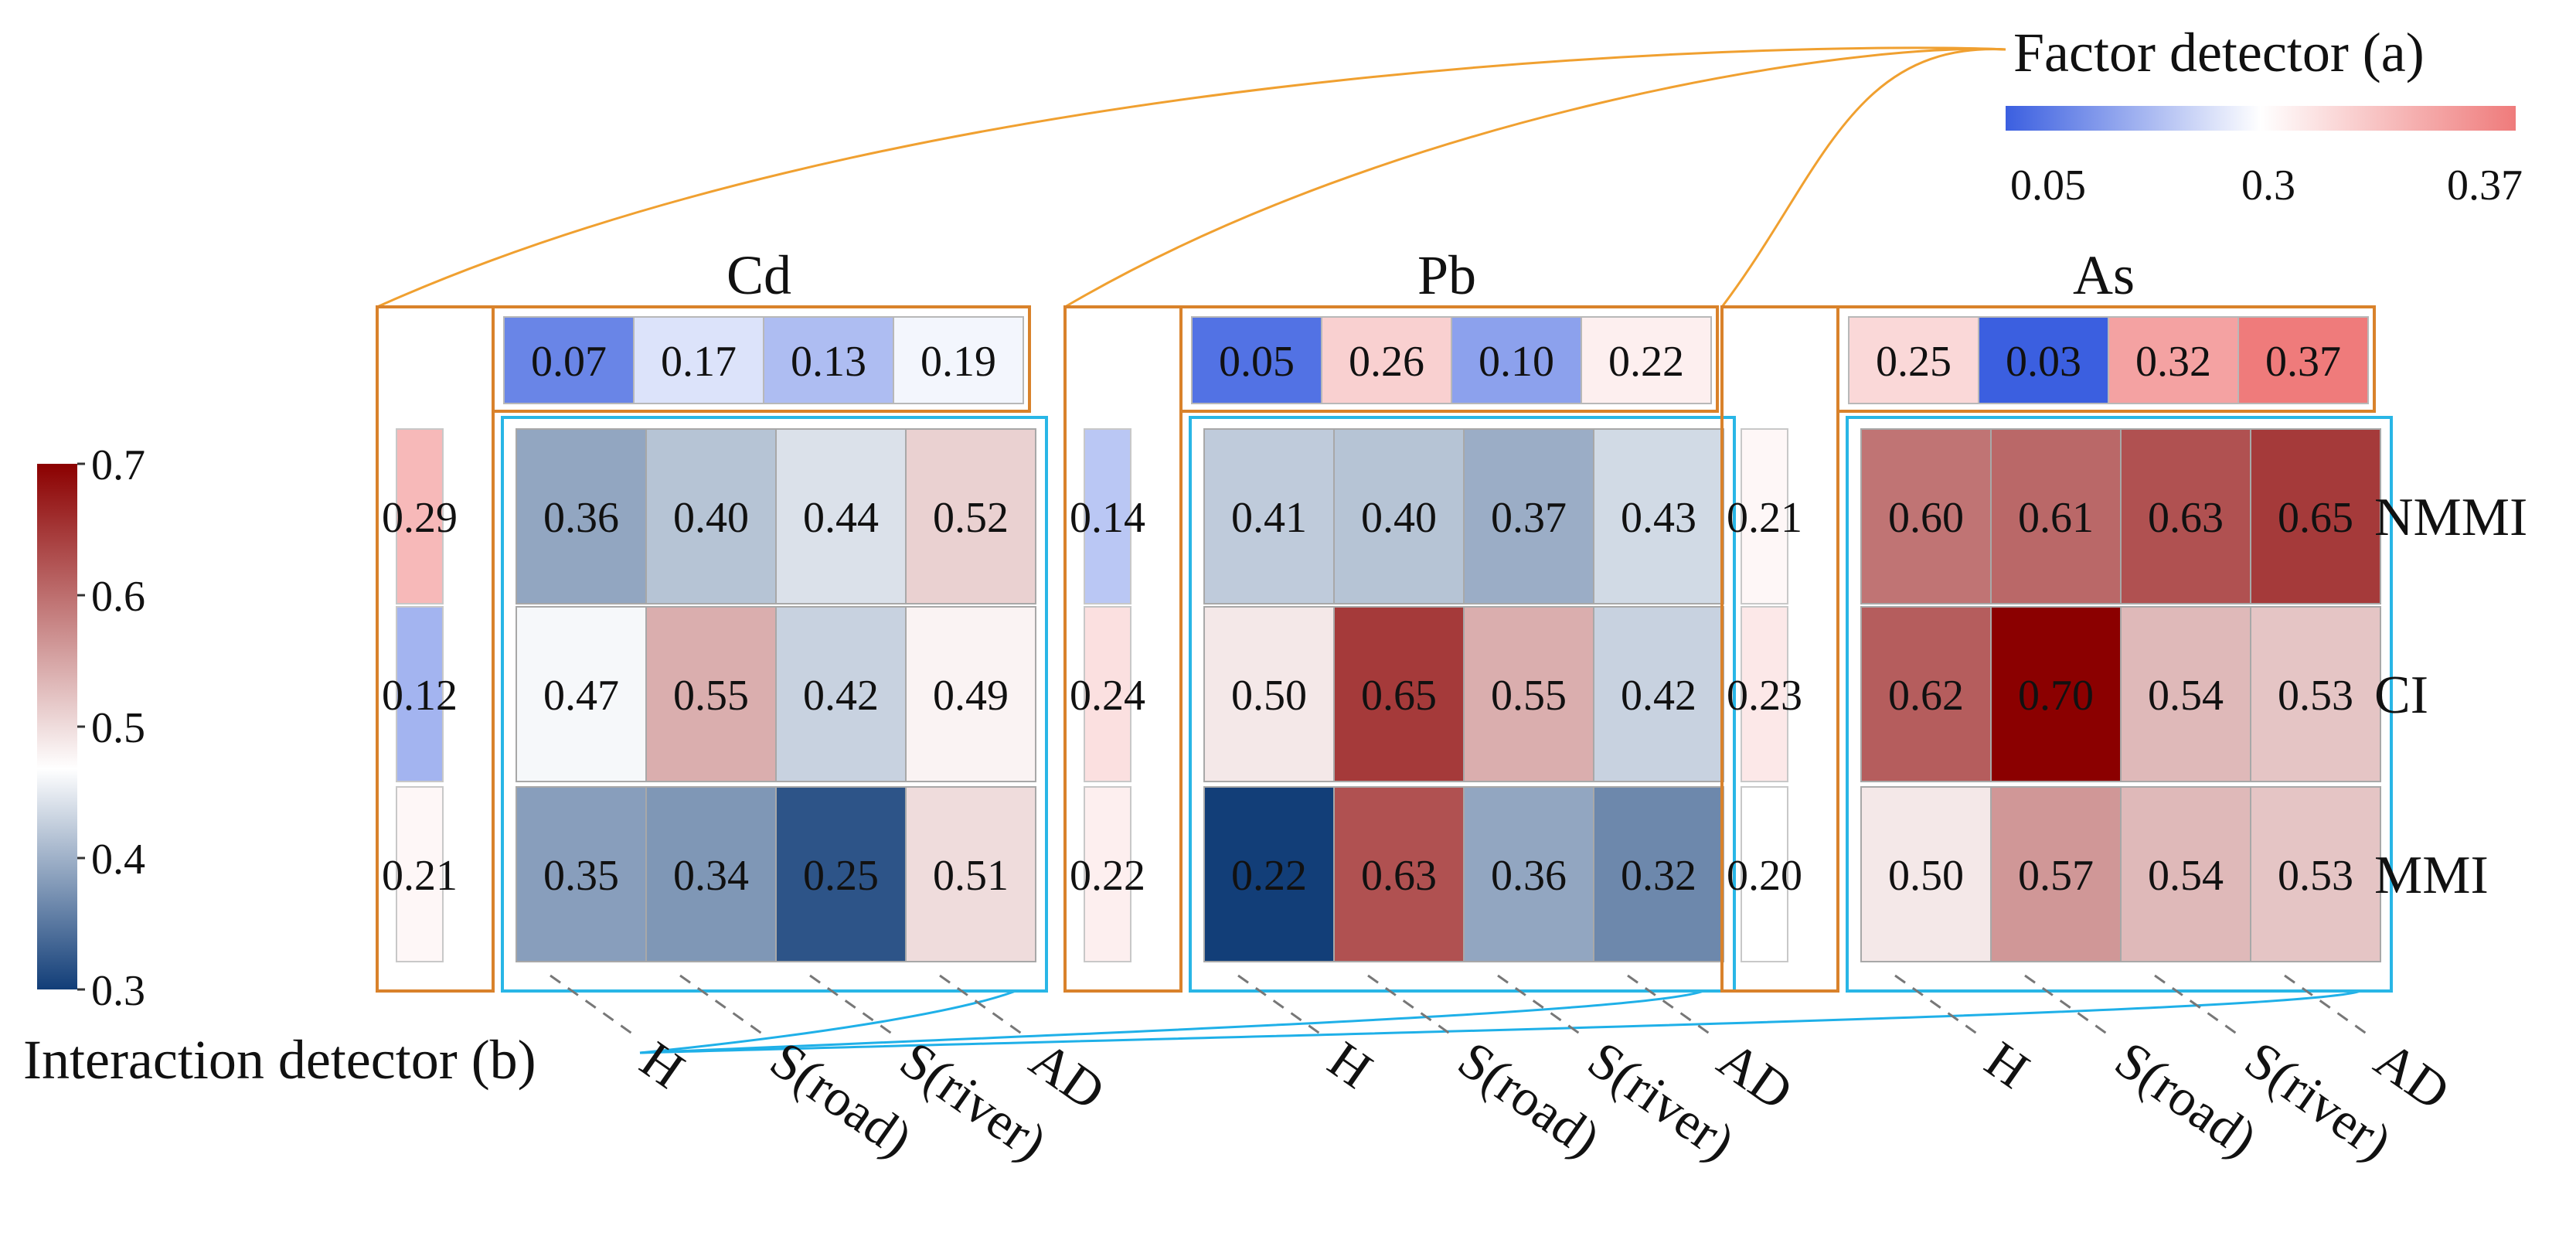 Image resolution: width=2576 pixels, height=1243 pixels. Describe the element at coordinates (759, 275) in the screenshot. I see `panel-title: Cd` at that location.